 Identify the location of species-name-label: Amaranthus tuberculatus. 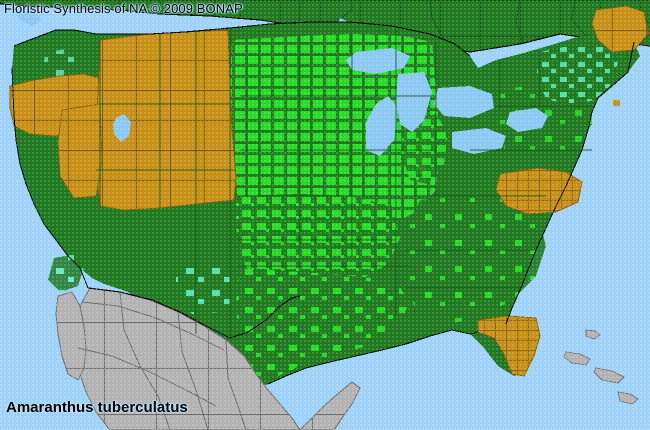
(97, 407).